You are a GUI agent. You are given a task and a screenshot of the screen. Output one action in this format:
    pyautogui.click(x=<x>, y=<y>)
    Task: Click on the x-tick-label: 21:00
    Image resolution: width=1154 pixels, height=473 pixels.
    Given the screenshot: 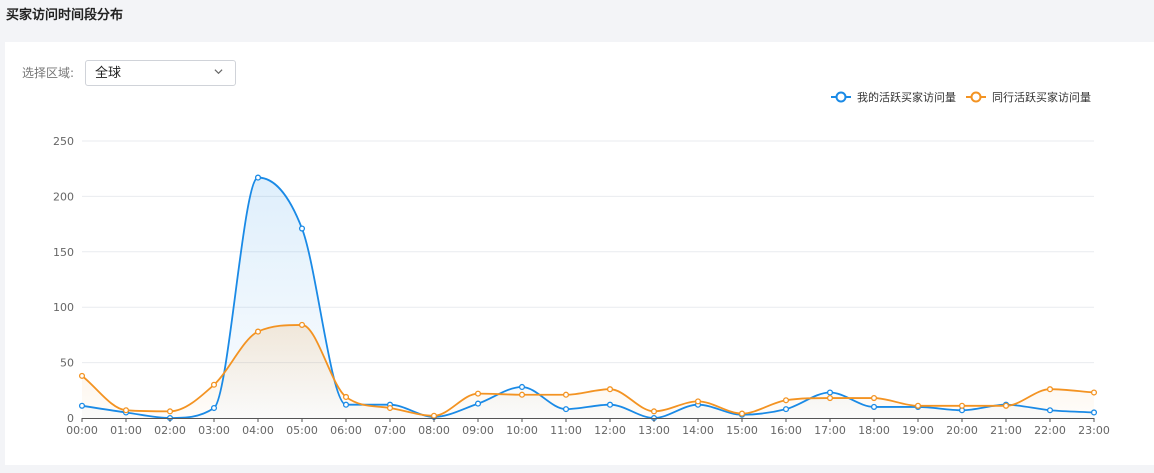 What is the action you would take?
    pyautogui.click(x=1006, y=430)
    